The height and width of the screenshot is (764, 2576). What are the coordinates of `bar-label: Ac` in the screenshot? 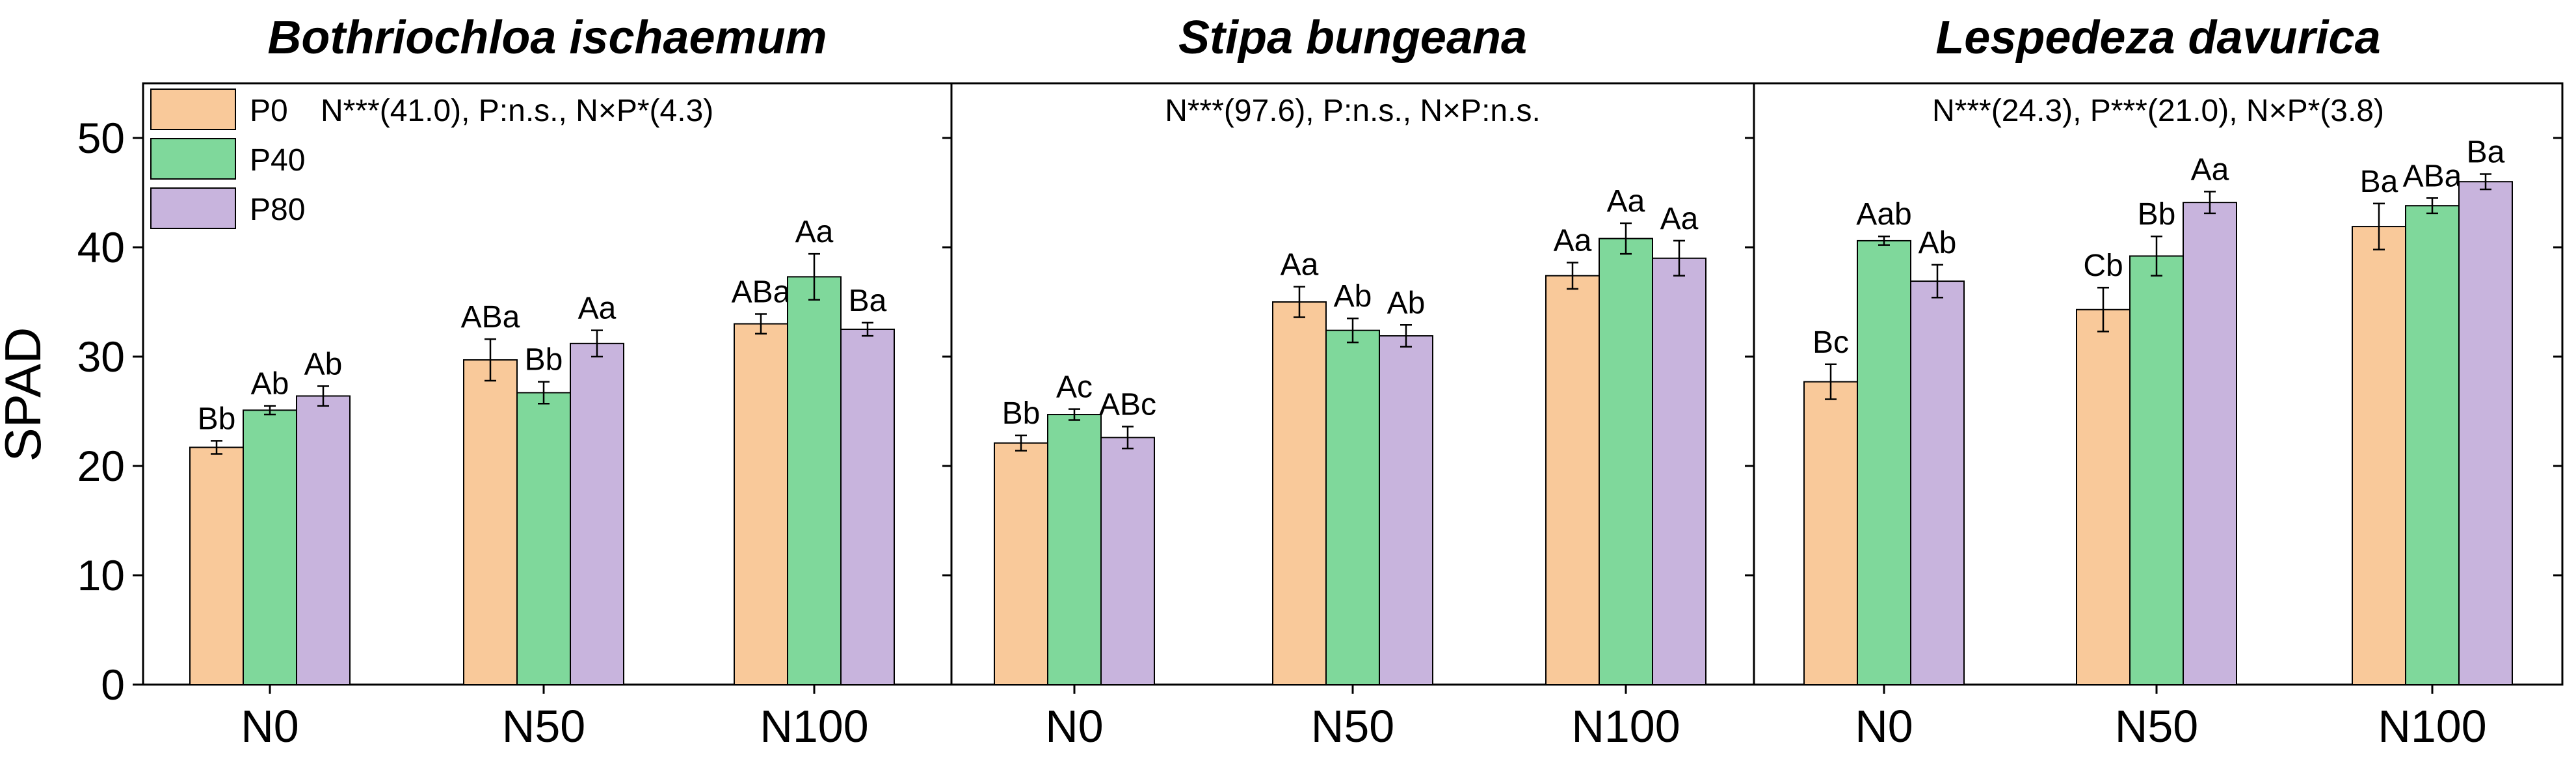 It's located at (1074, 387).